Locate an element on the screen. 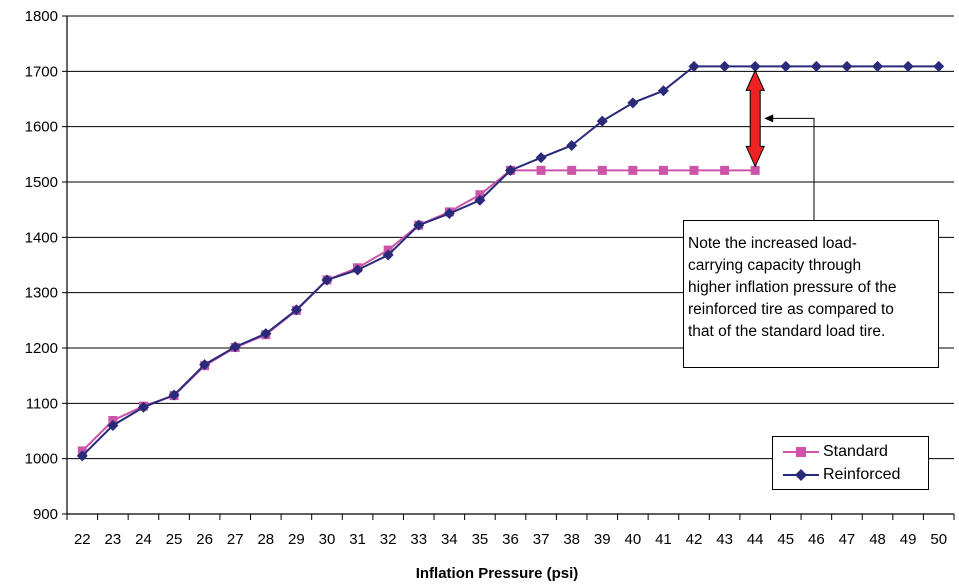  annotation-line: Note the increased load- is located at coordinates (772, 243).